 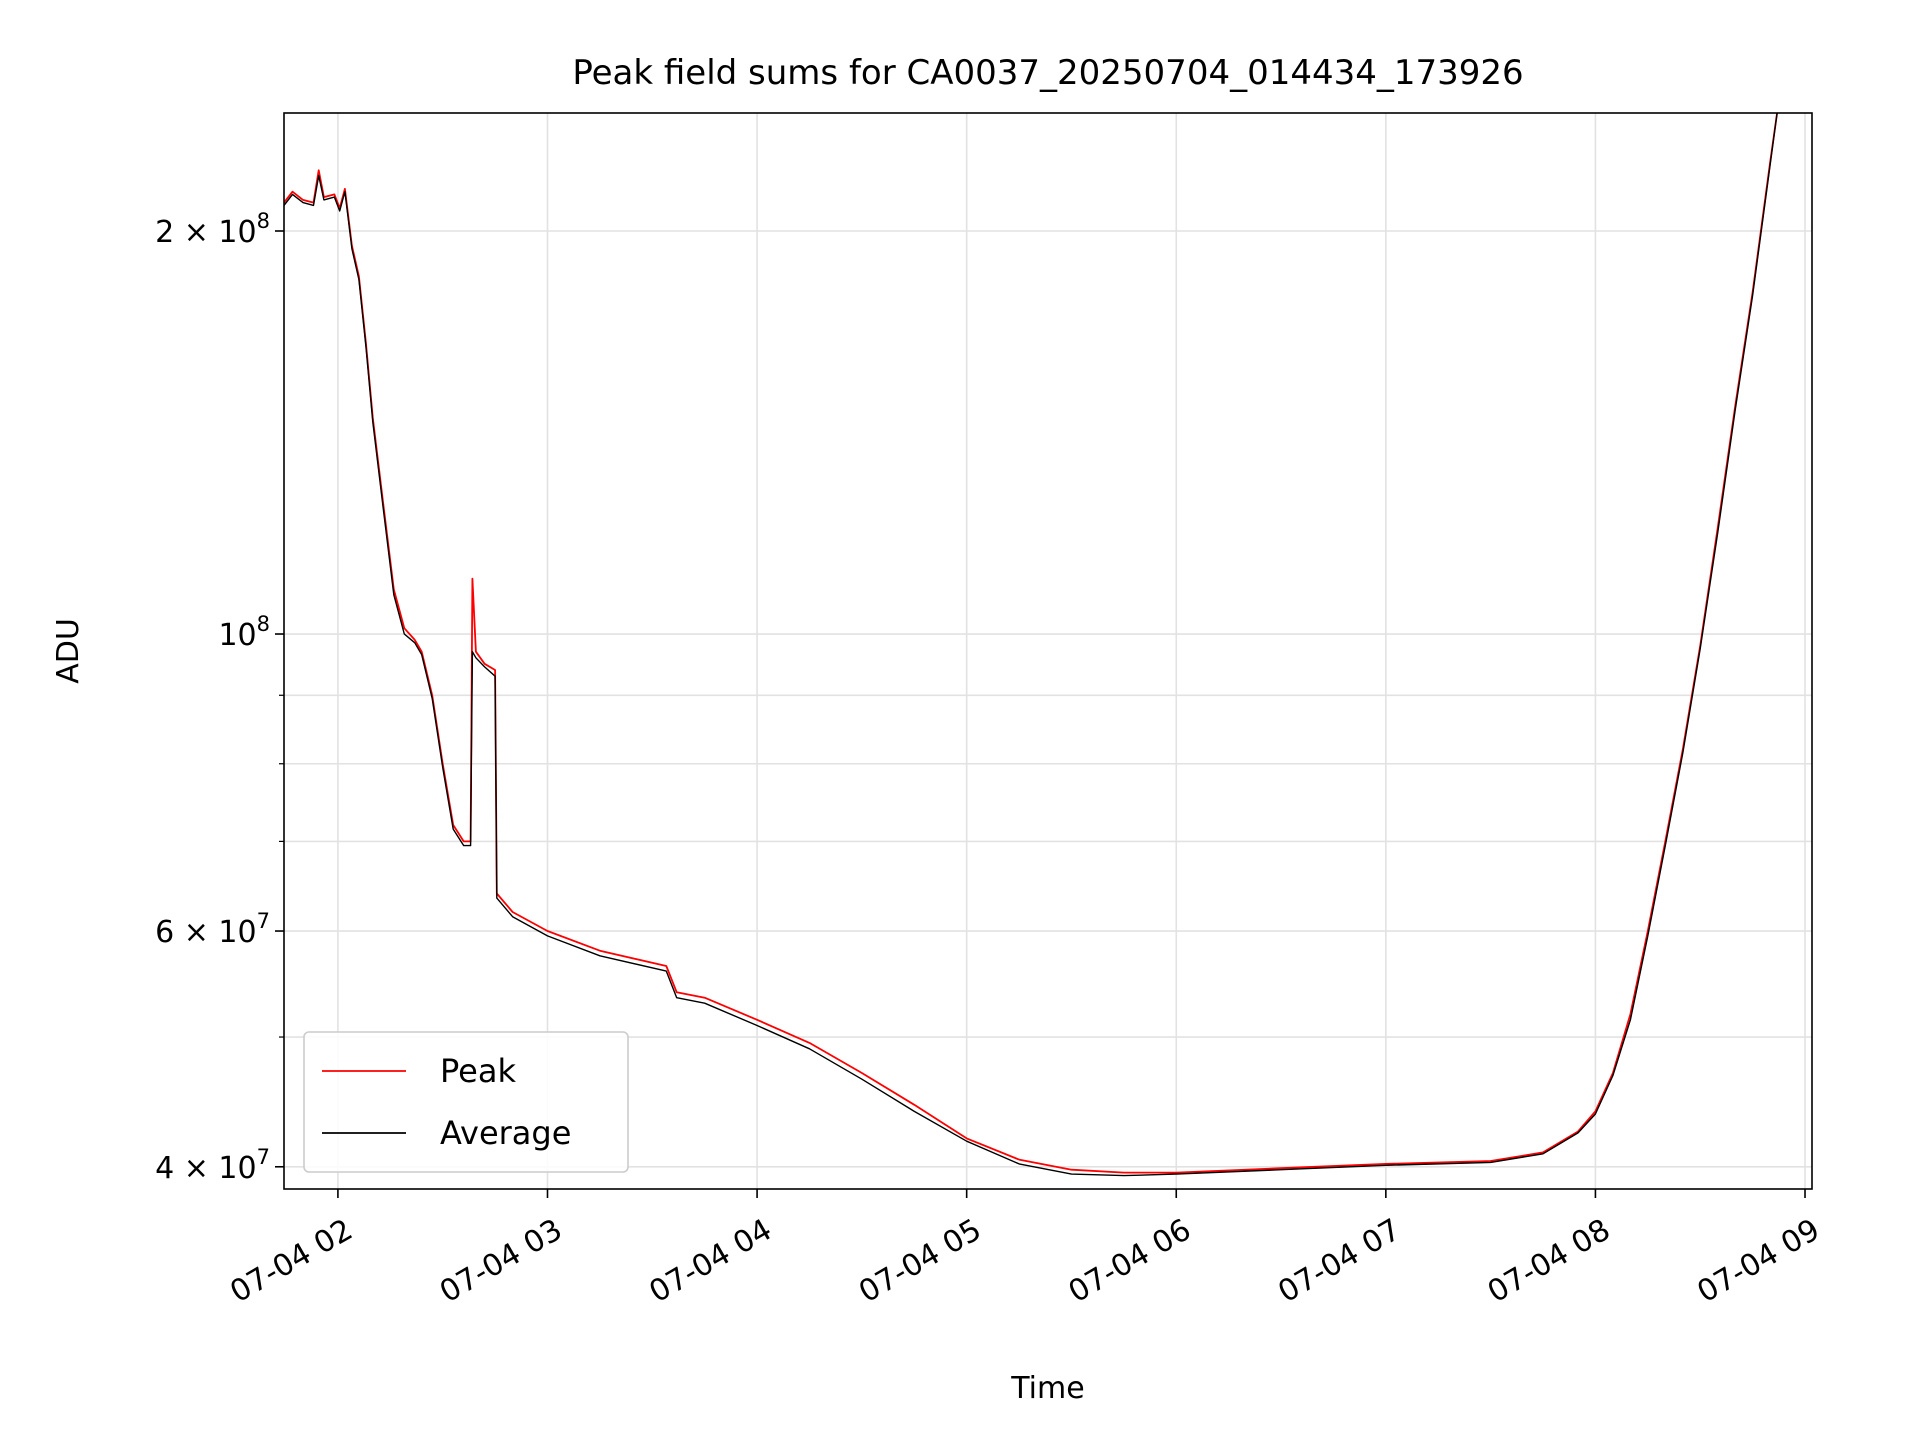 I want to click on y-tick-label: 4 × 107, so click(x=212, y=1165).